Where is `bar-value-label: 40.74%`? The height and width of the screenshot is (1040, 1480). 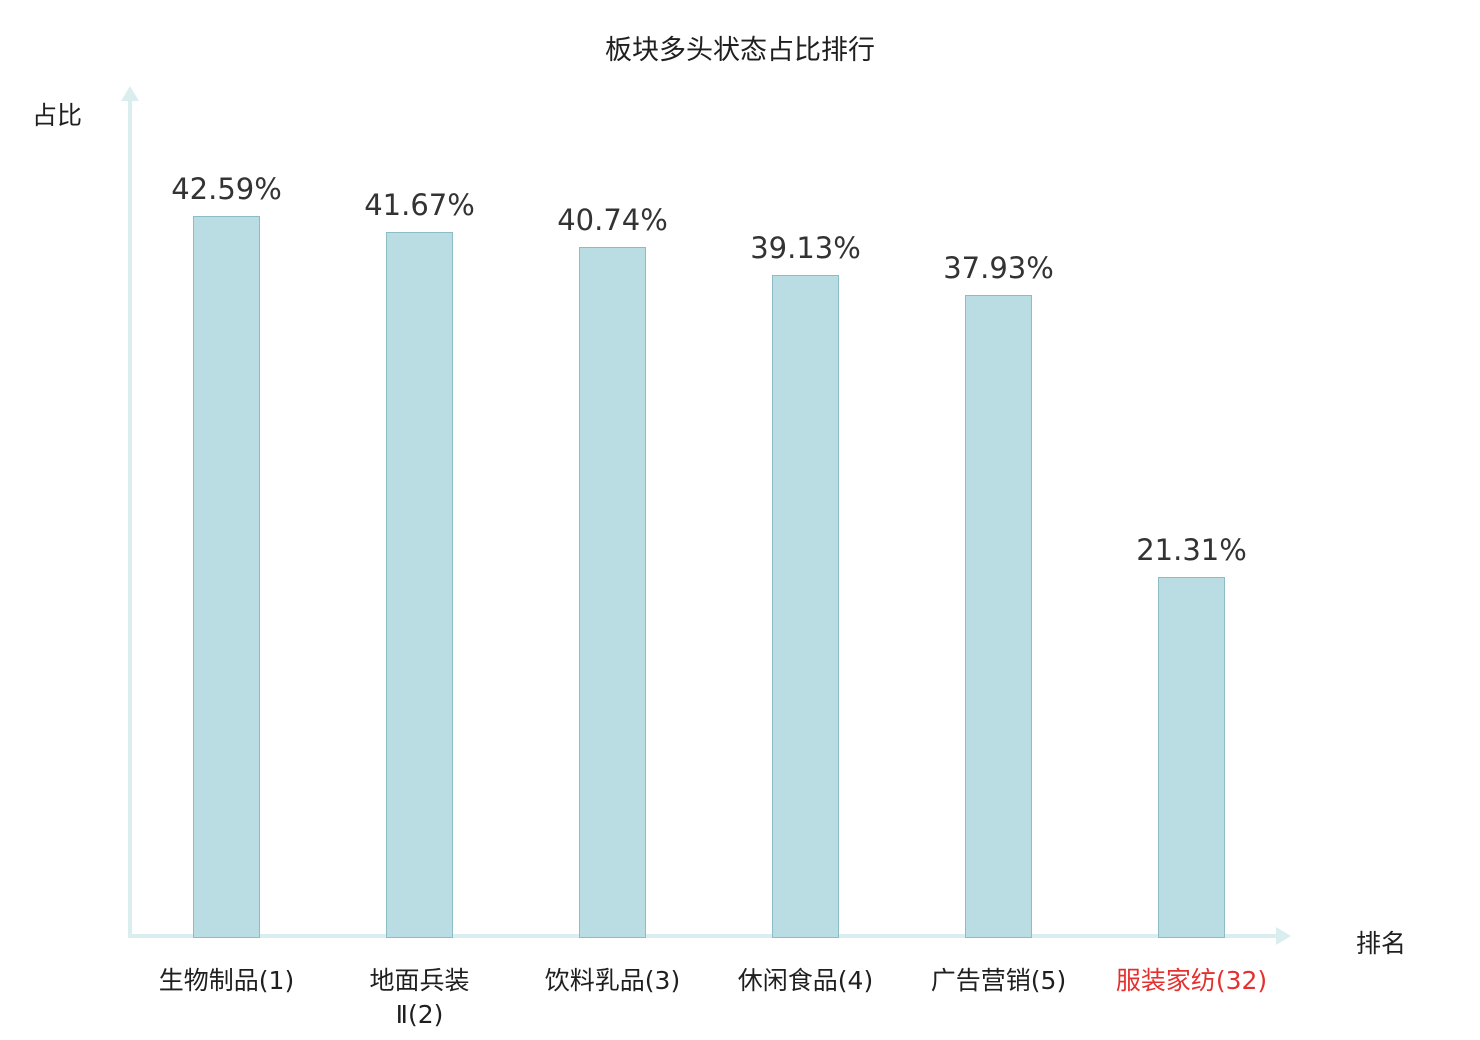
bar-value-label: 40.74% is located at coordinates (612, 220).